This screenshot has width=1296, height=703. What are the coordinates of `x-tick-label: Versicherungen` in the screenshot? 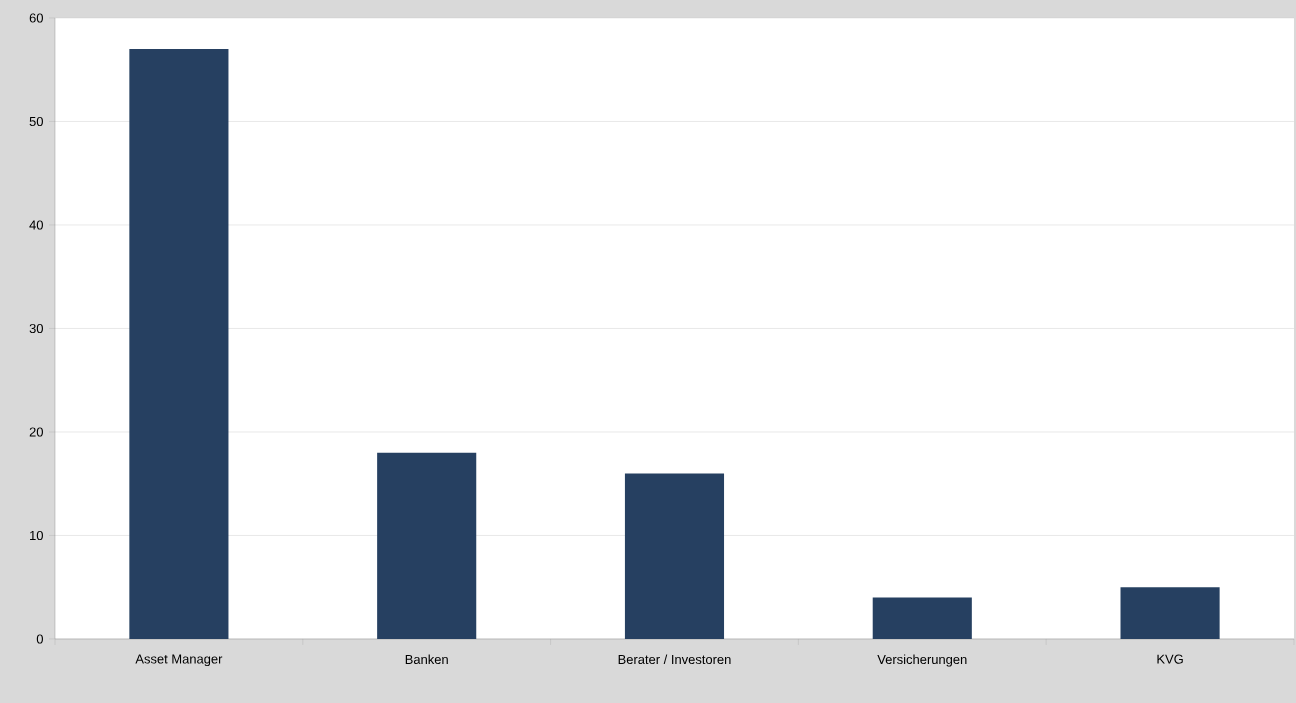 It's located at (922, 660).